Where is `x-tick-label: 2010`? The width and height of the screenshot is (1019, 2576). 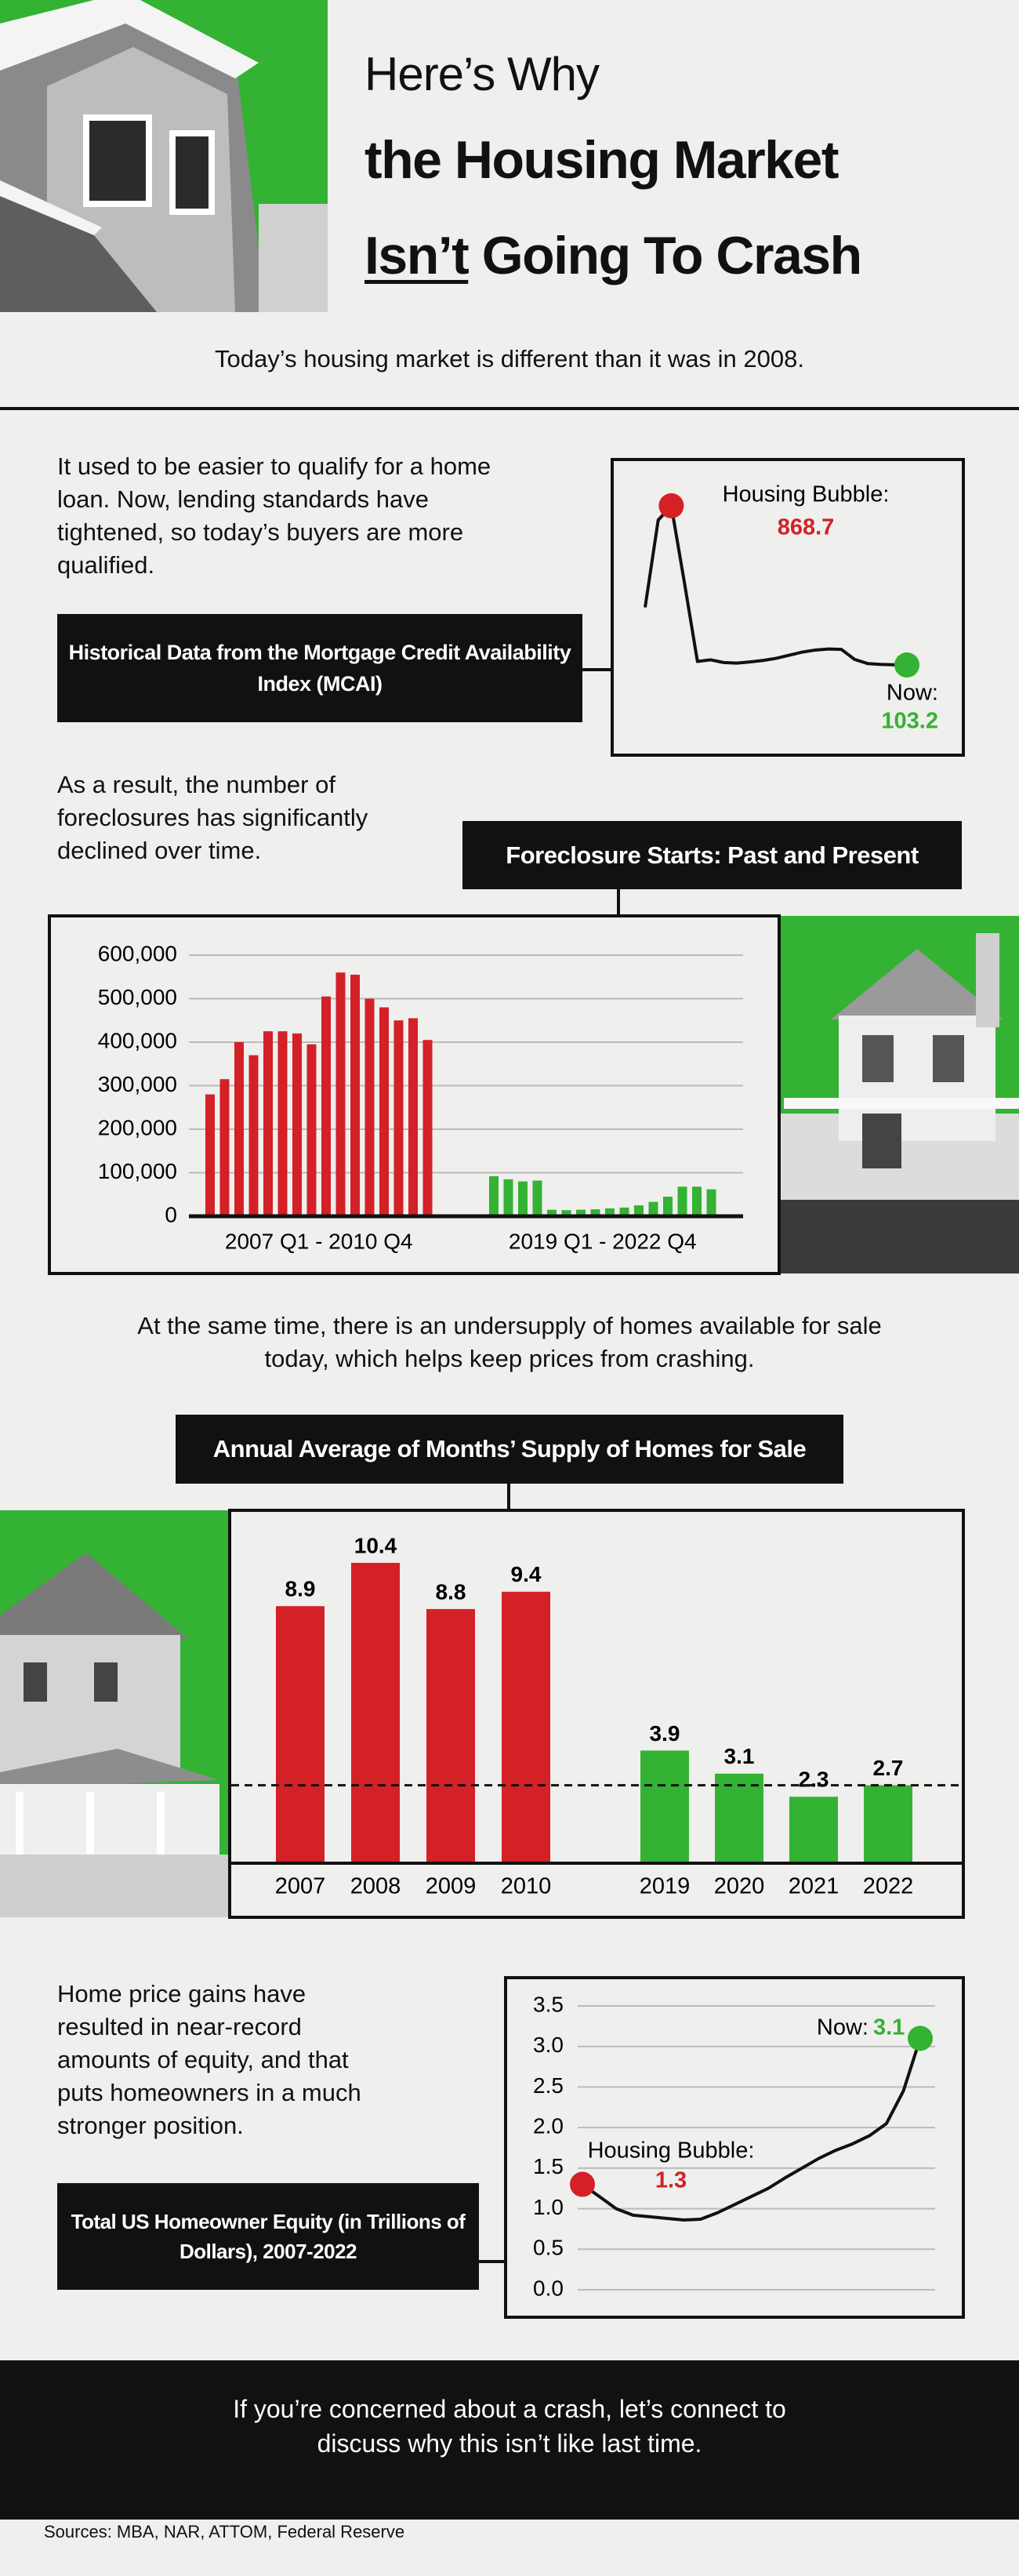
x-tick-label: 2010 is located at coordinates (526, 1886).